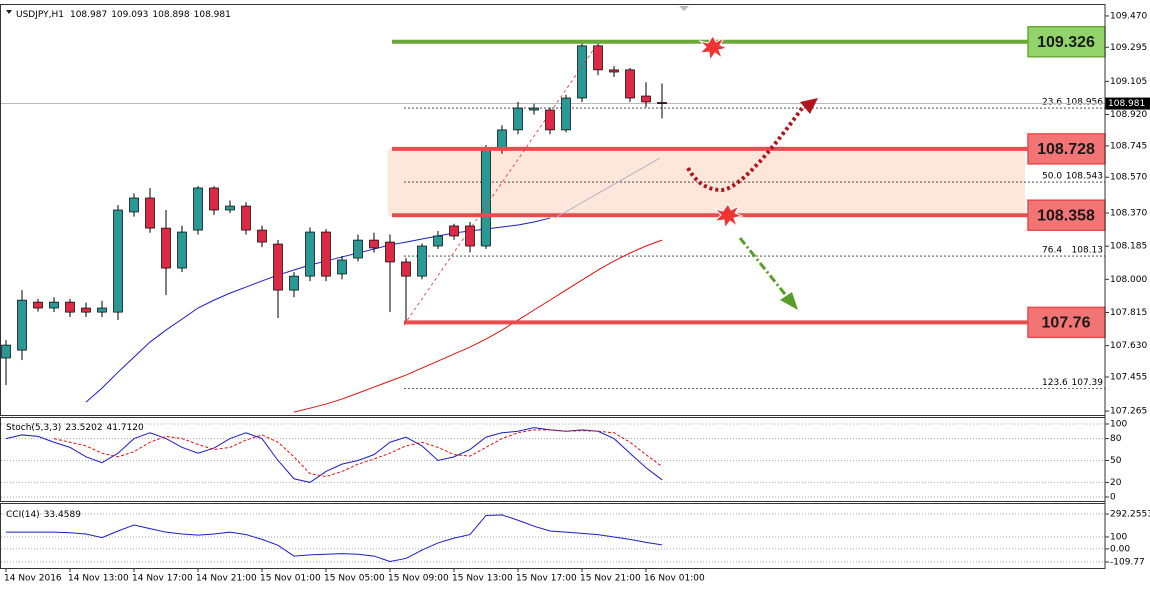 The height and width of the screenshot is (589, 1150). Describe the element at coordinates (607, 188) in the screenshot. I see `trendline` at that location.